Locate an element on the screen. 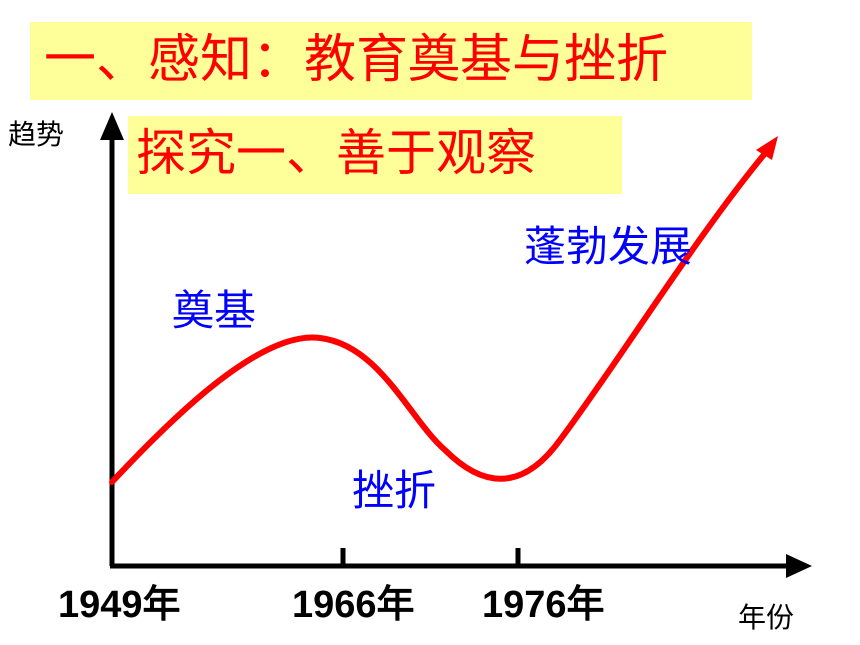 Image resolution: width=860 pixels, height=645 pixels. year-label-1976: 1976年 is located at coordinates (543, 605).